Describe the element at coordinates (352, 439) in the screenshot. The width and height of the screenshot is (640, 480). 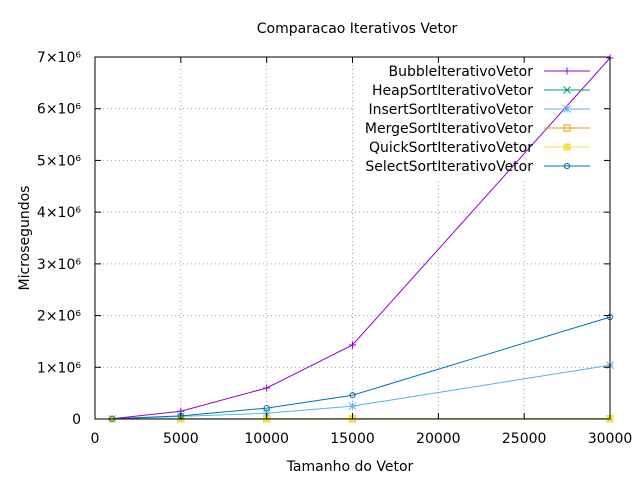
I see `x-tick-label: 15000` at that location.